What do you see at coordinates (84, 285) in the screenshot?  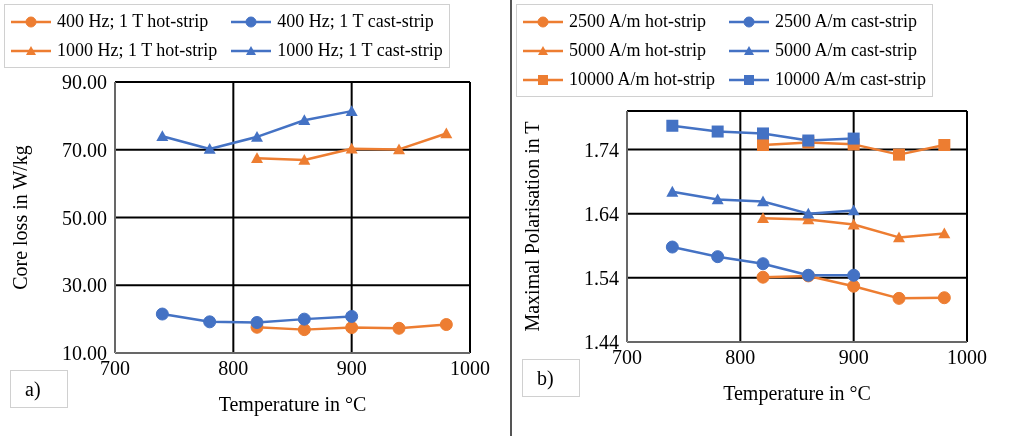 I see `y-tick-label: 30.00` at bounding box center [84, 285].